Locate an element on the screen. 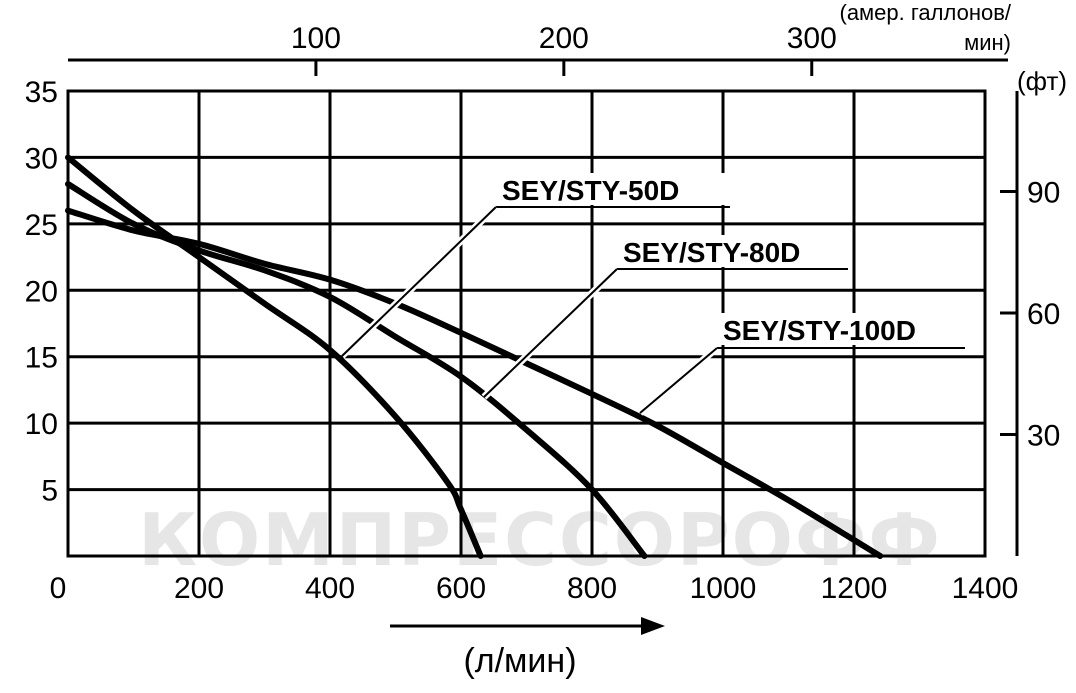  series-label: SEY/STY-80D is located at coordinates (711, 252).